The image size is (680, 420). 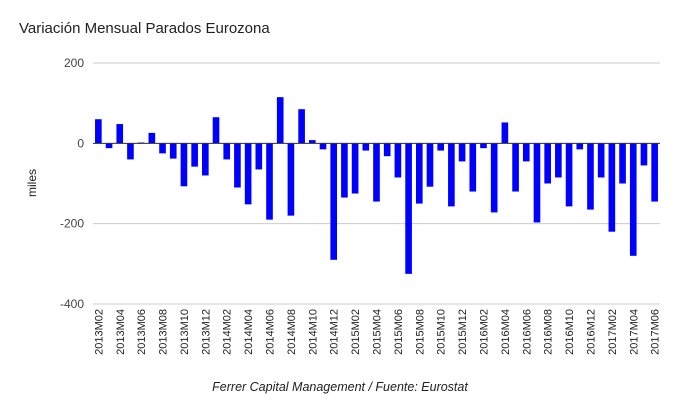 I want to click on bar-2017M02, so click(x=612, y=187).